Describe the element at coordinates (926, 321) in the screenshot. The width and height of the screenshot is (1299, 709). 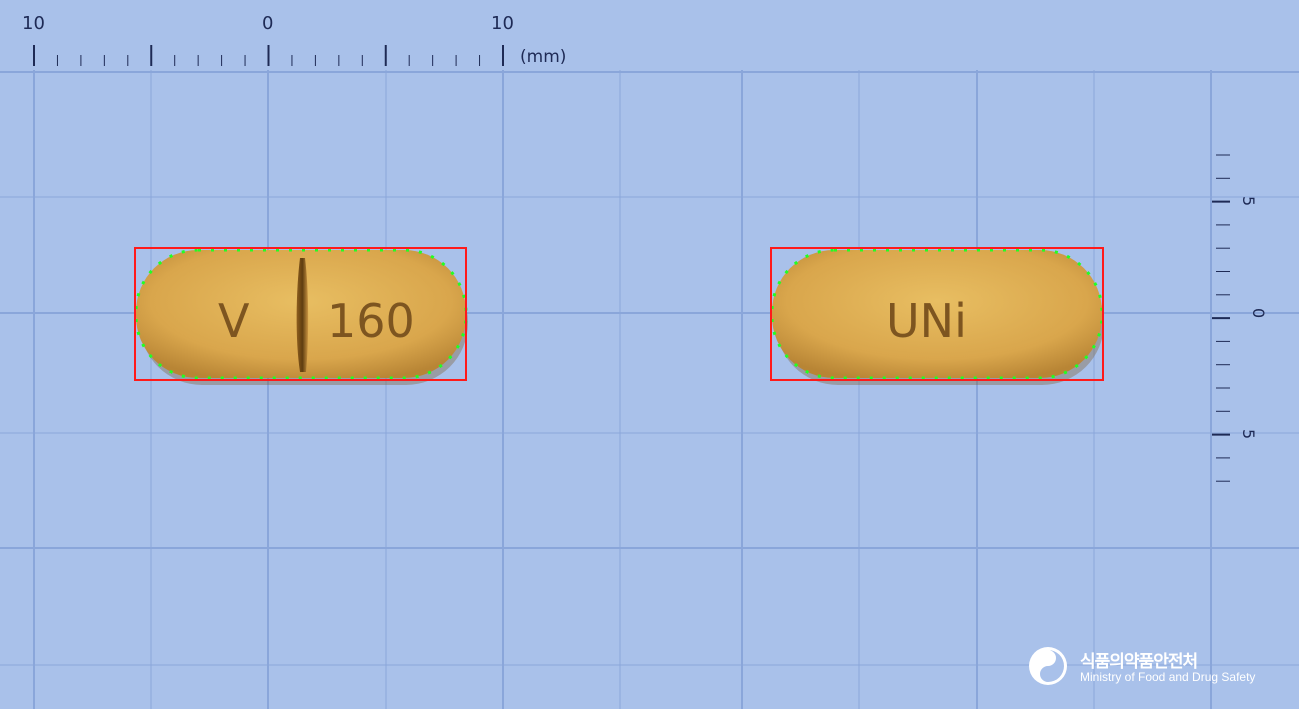
I see `imprint-back: UNi` at that location.